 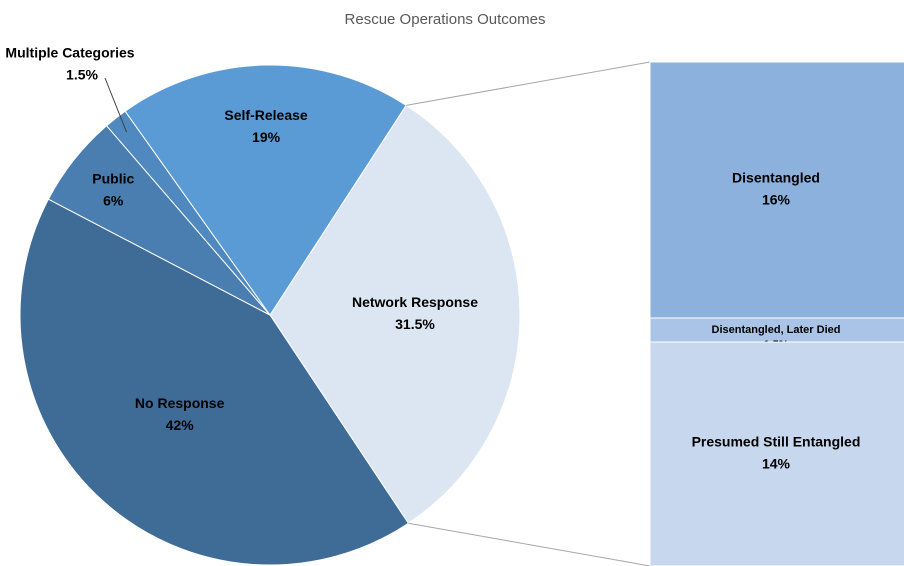 What do you see at coordinates (180, 403) in the screenshot?
I see `slice-label: No Response` at bounding box center [180, 403].